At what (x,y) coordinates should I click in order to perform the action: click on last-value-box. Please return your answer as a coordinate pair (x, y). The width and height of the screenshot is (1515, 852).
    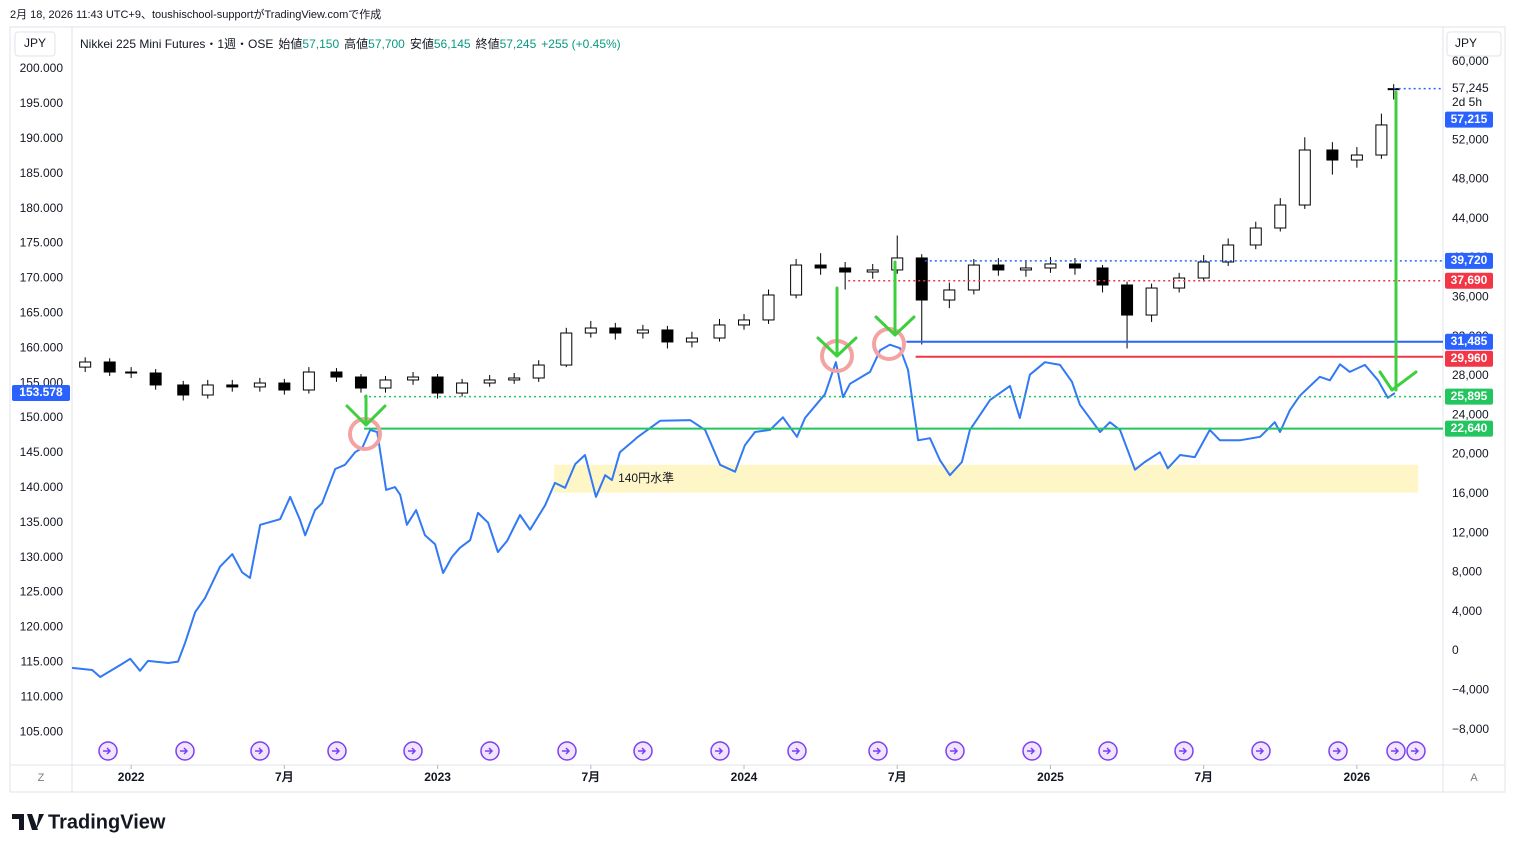
    Looking at the image, I should click on (41, 393).